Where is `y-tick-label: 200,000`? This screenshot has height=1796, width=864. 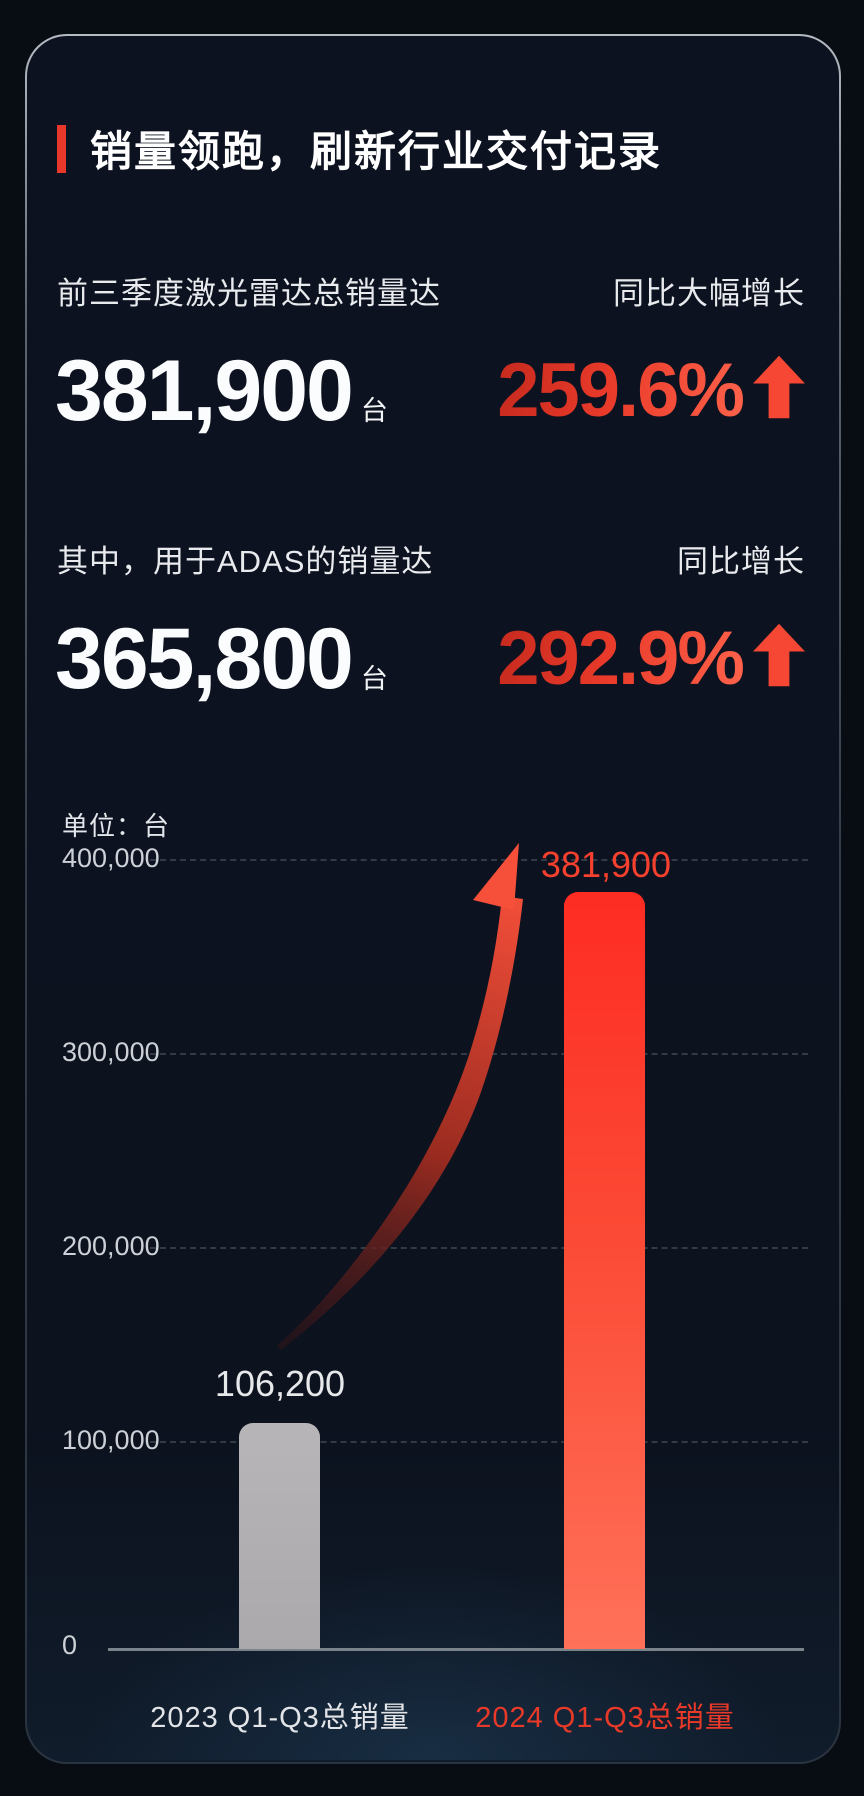
y-tick-label: 200,000 is located at coordinates (111, 1246).